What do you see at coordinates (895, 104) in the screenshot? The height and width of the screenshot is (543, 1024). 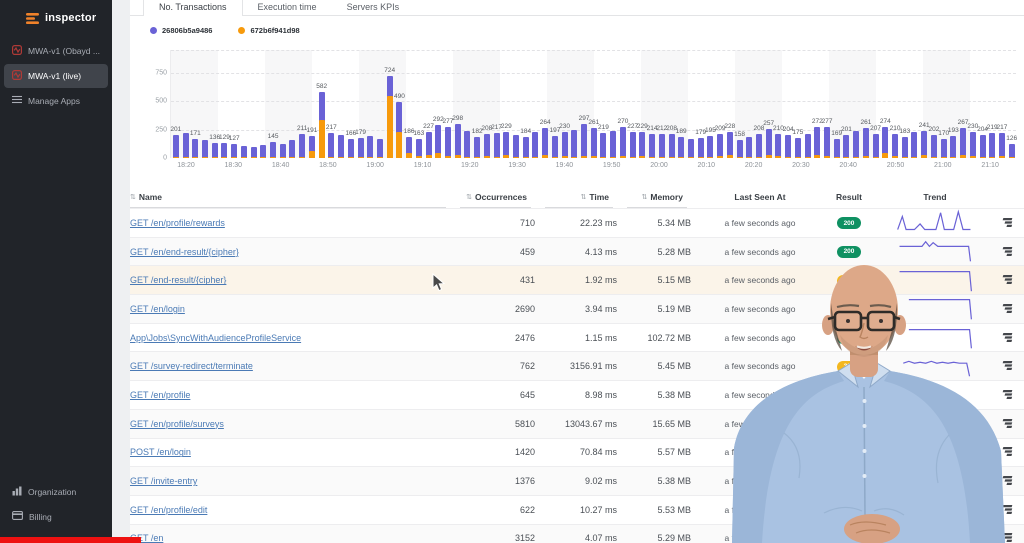 I see `bar-slot: 210` at bounding box center [895, 104].